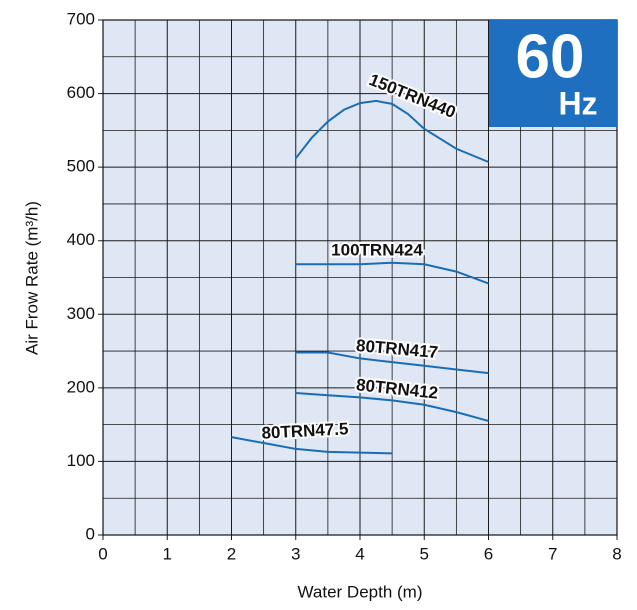 The image size is (637, 610). Describe the element at coordinates (295, 553) in the screenshot. I see `x-tick-label: 3` at that location.